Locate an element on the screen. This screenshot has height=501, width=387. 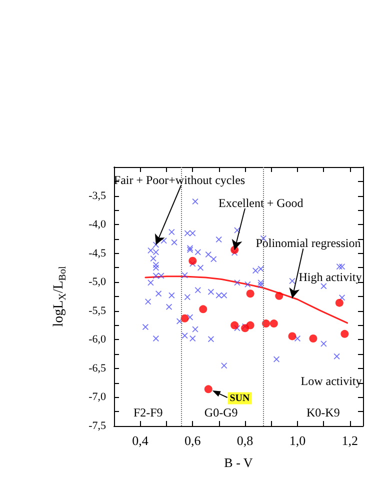
y-tick-label: -4,5 is located at coordinates (97, 253).